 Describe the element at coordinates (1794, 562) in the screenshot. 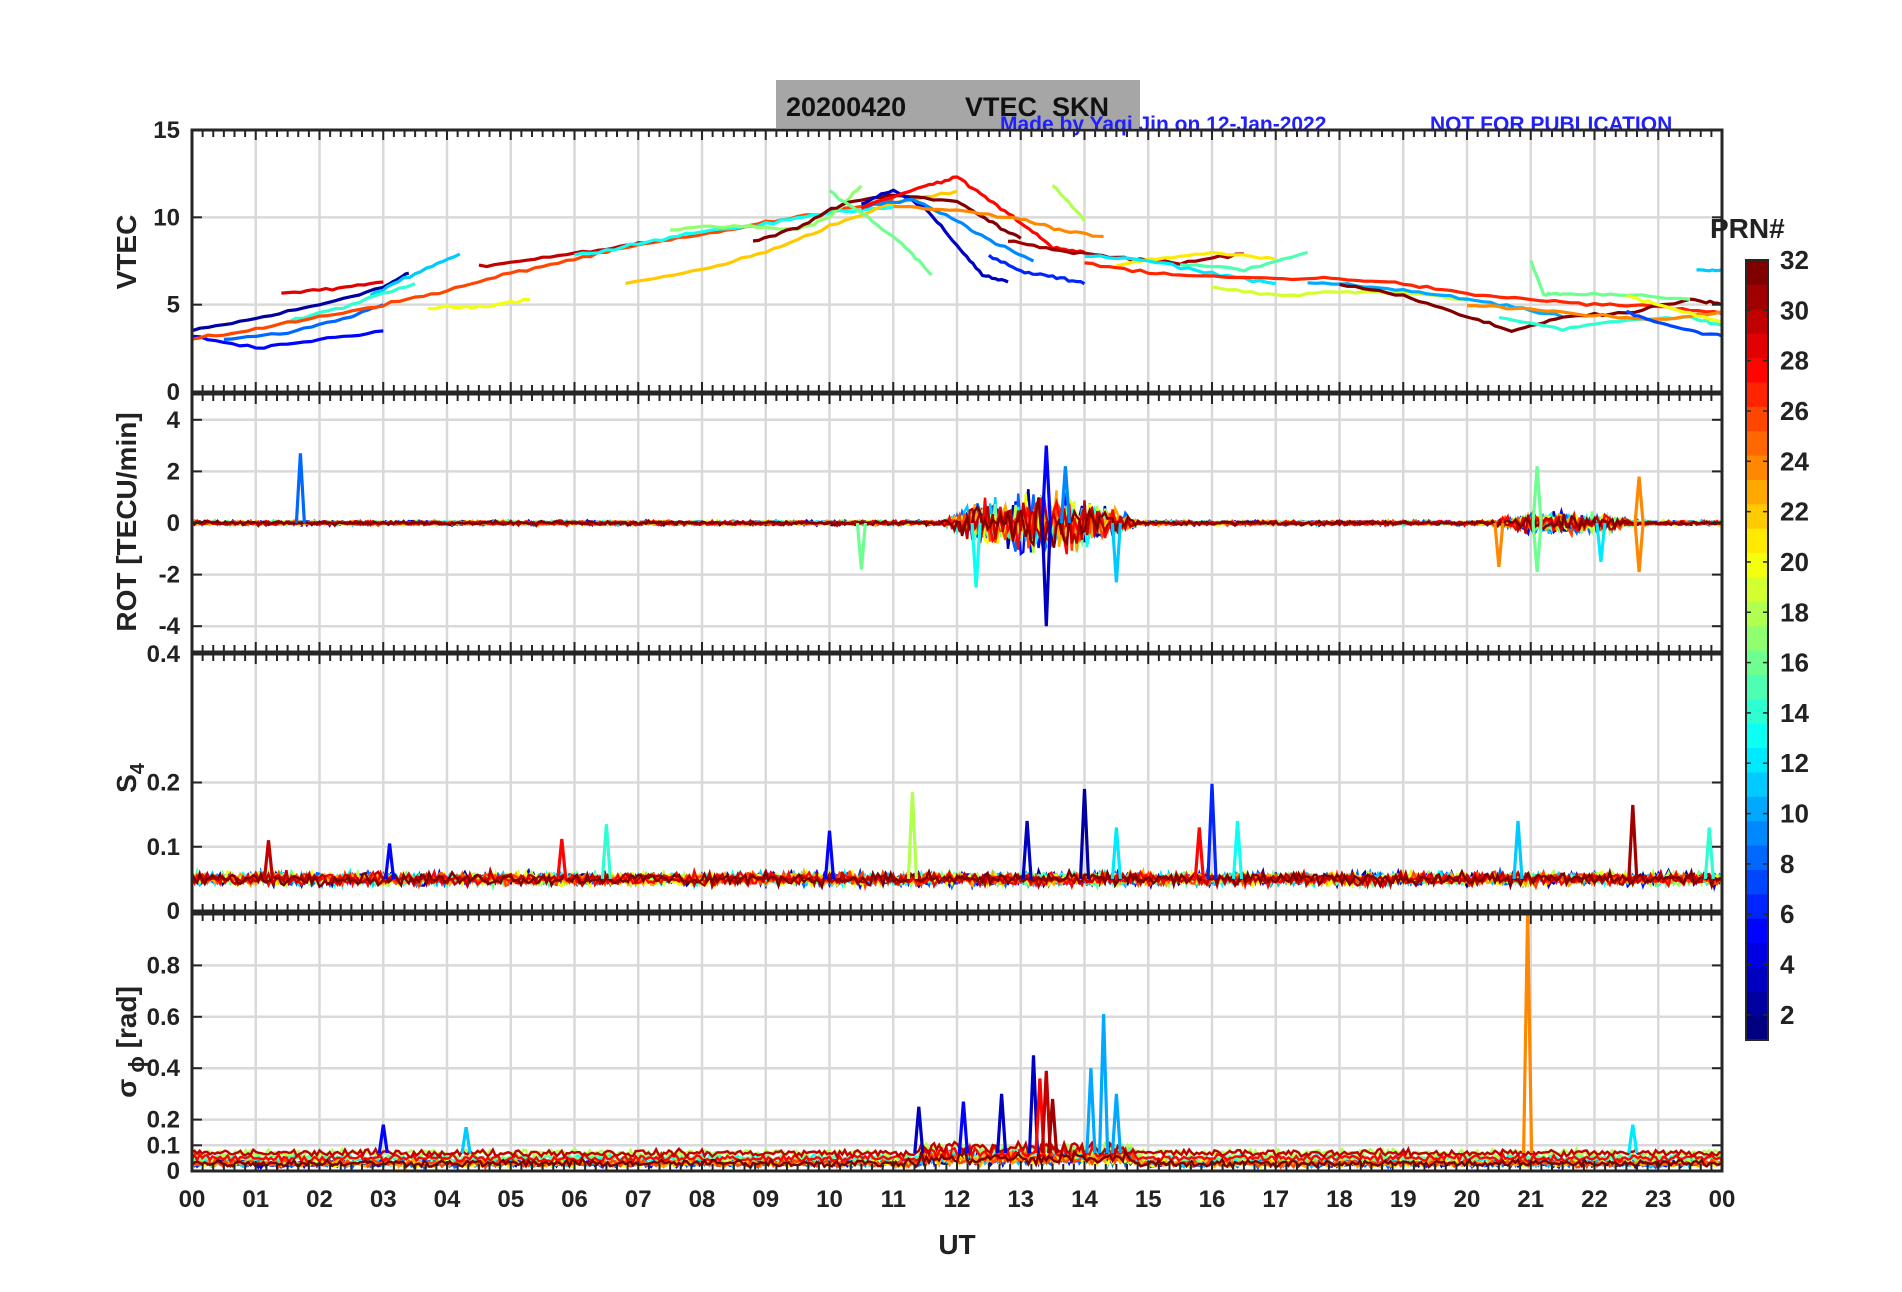

I see `colorbar-tick-label: 20` at that location.